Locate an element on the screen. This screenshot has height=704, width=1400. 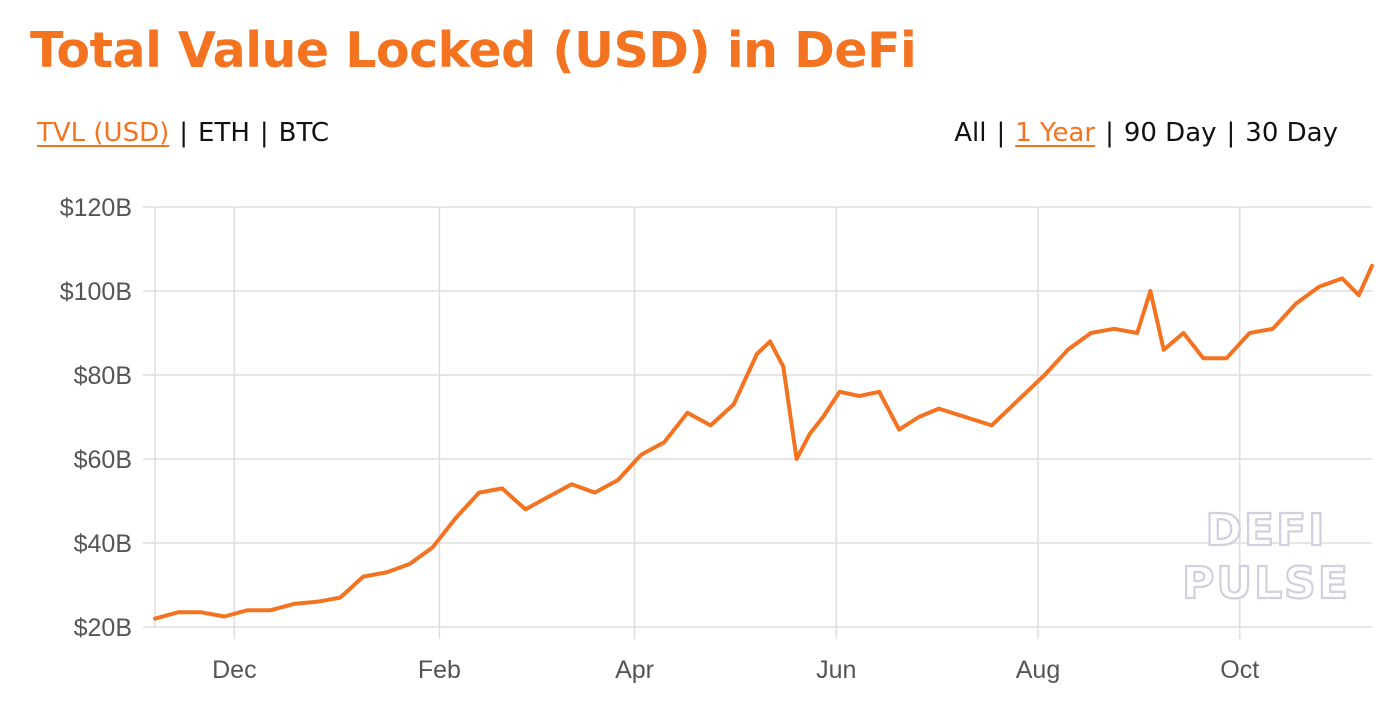
range-30-day: 30 Day is located at coordinates (1291, 133).